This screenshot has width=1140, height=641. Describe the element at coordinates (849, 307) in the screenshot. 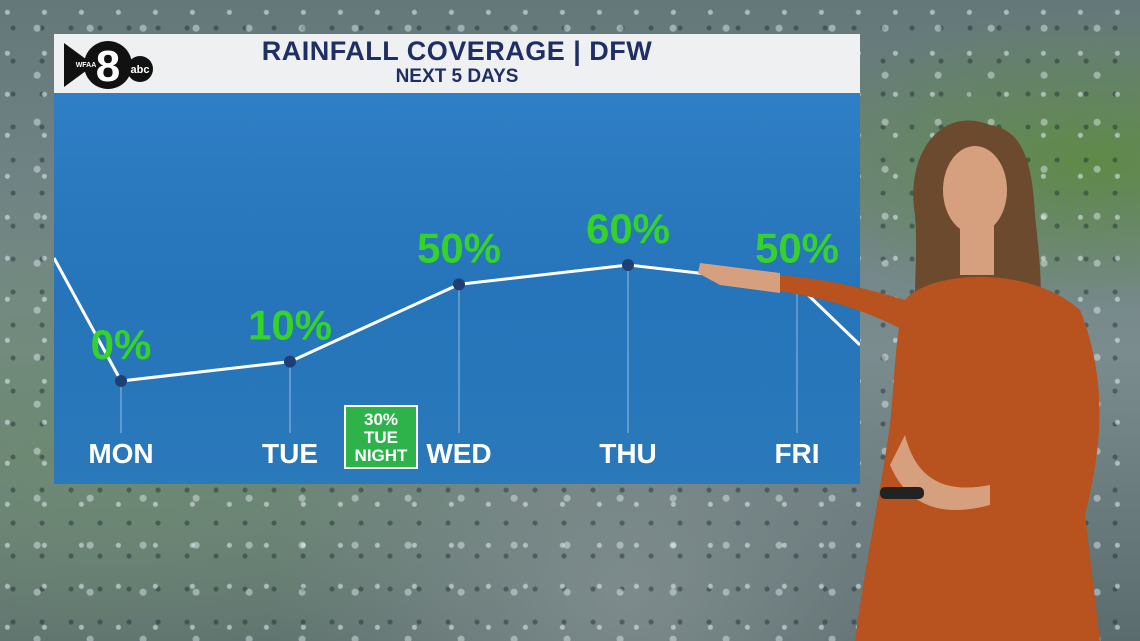

I see `presenter-sleeve` at that location.